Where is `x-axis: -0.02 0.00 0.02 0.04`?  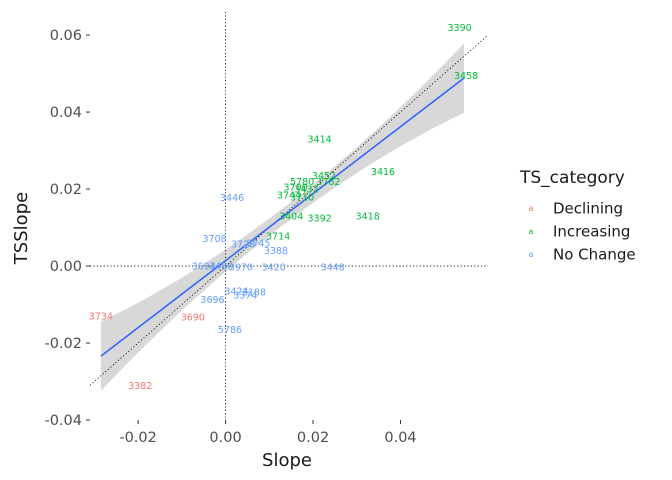 x-axis: -0.02 0.00 0.02 0.04 is located at coordinates (268, 433).